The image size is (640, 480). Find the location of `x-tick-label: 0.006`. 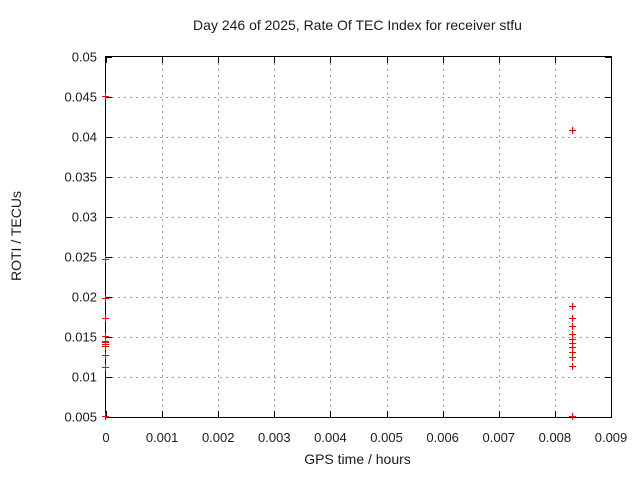

x-tick-label: 0.006 is located at coordinates (442, 437).